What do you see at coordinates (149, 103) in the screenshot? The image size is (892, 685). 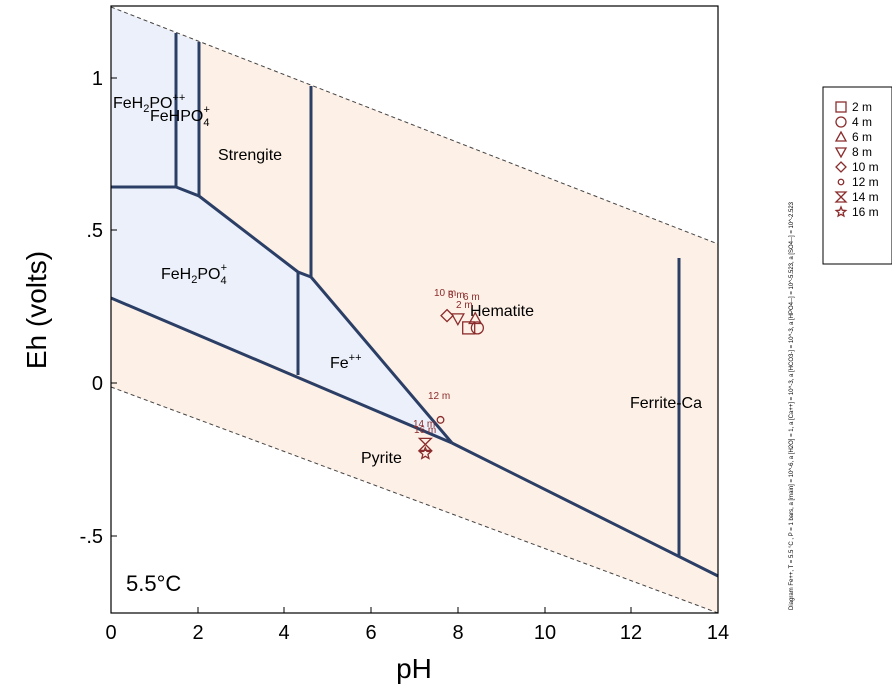 I see `field-label-feh2po4-pp: FeH2PO++` at bounding box center [149, 103].